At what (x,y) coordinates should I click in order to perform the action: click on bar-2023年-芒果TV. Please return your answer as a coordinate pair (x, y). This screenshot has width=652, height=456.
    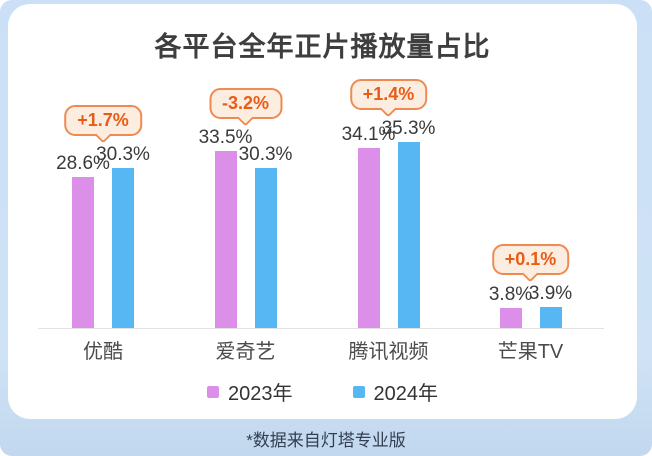
    Looking at the image, I should click on (510, 318).